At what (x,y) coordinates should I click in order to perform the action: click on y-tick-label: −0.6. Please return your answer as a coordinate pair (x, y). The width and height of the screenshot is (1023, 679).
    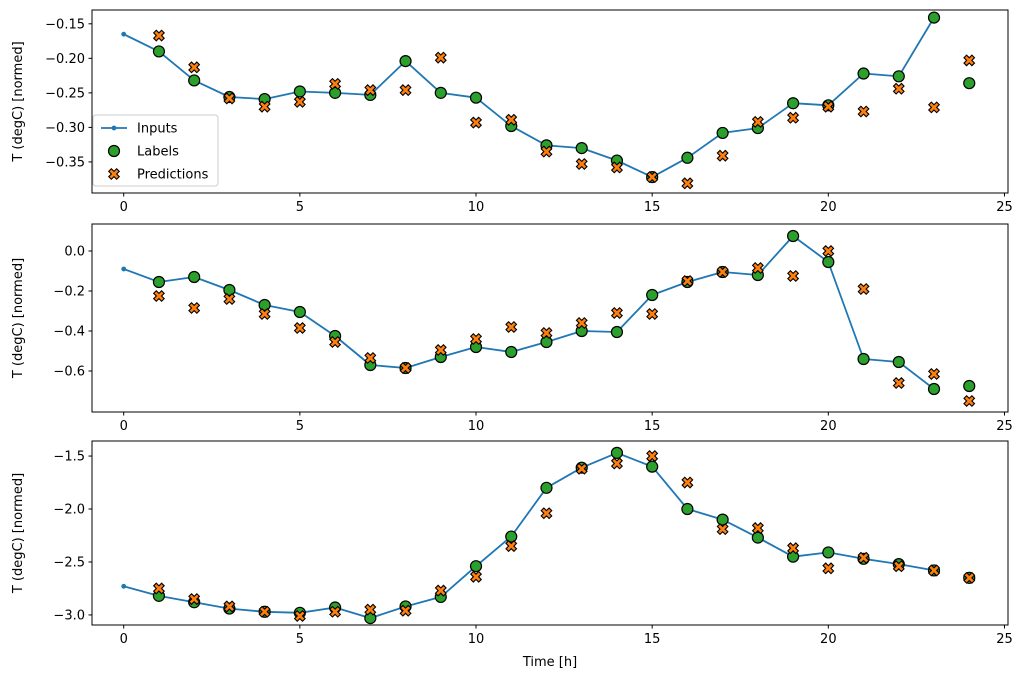
    Looking at the image, I should click on (69, 372).